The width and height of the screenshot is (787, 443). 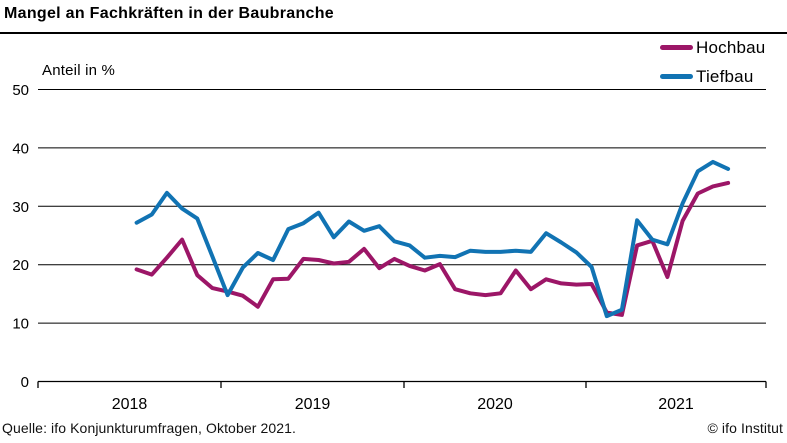 What do you see at coordinates (712, 62) in the screenshot?
I see `chart-legend: Hochbau Tiefbau` at bounding box center [712, 62].